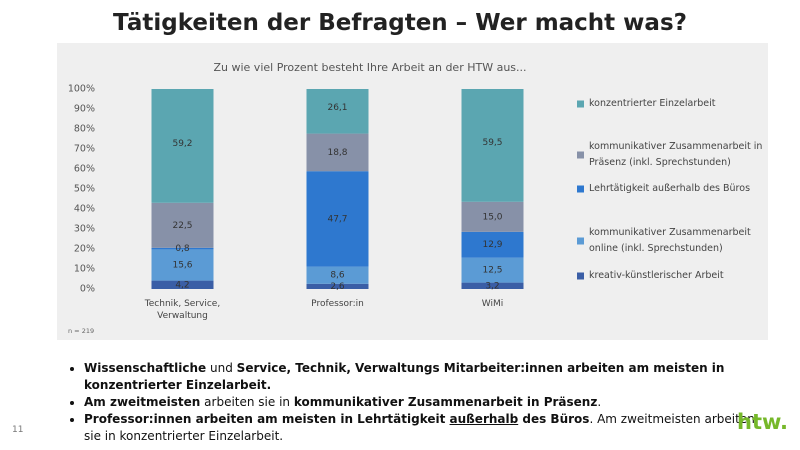 The height and width of the screenshot is (450, 800). I want to click on data-label: 15,6, so click(182, 266).